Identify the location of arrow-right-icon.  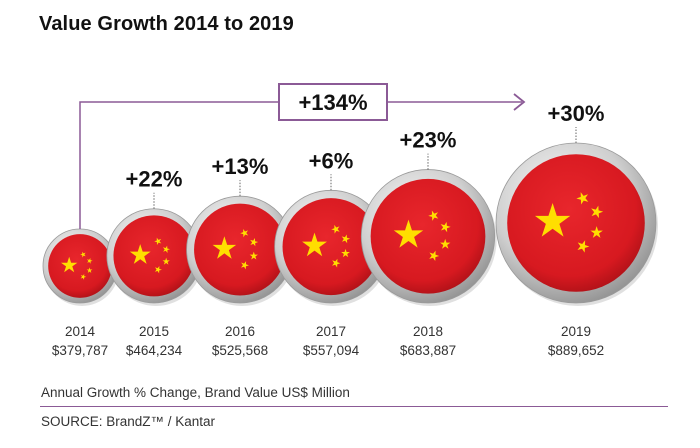
(519, 102).